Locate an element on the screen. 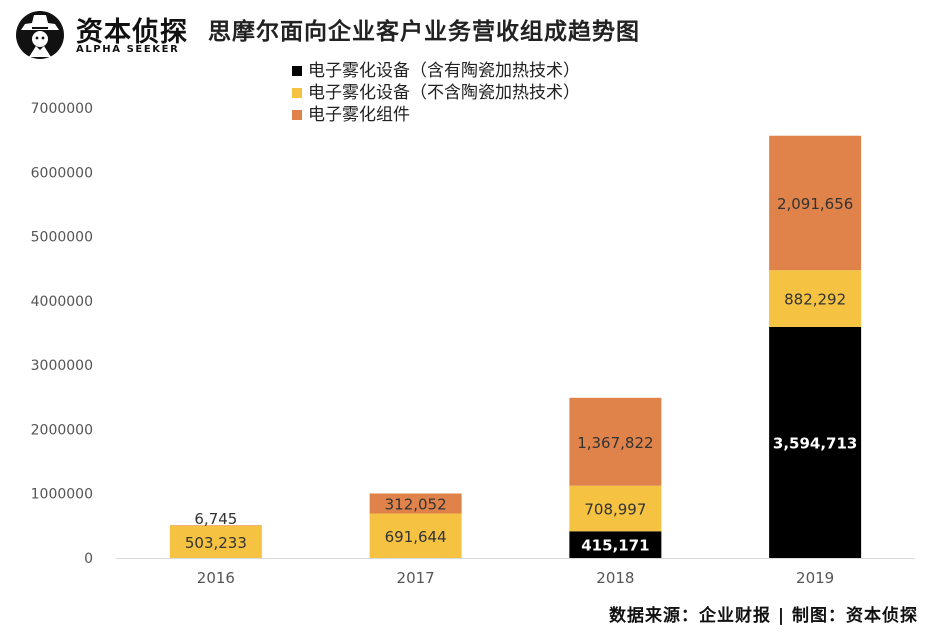 This screenshot has width=932, height=634. x-tick-label: 2019 is located at coordinates (815, 578).